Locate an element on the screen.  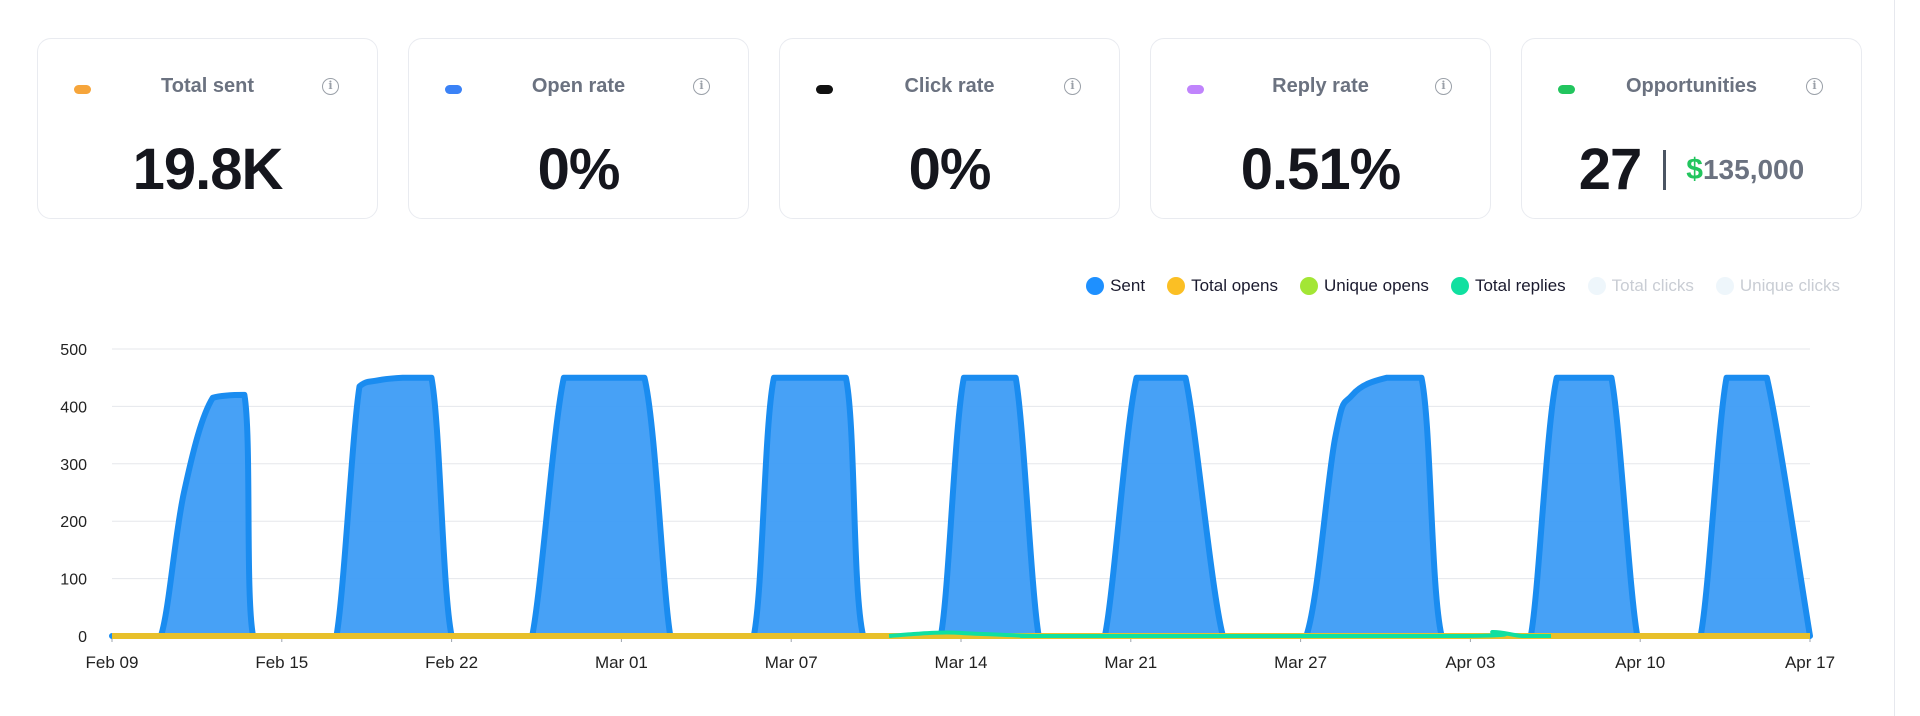
opportunities-count: 27 is located at coordinates (1610, 169).